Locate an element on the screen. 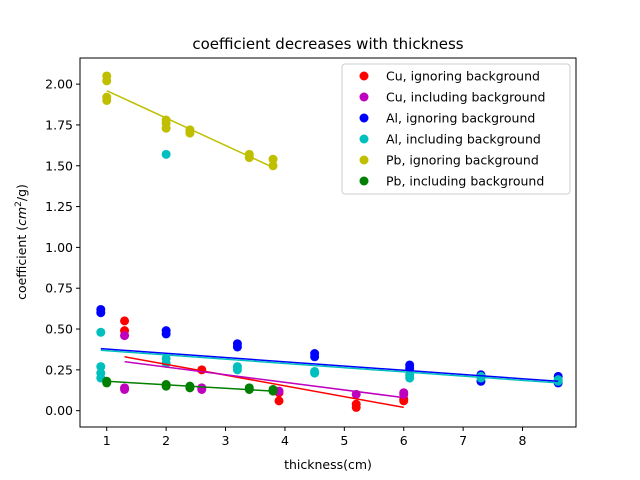 The width and height of the screenshot is (640, 480). x-axis-ticks: 1 2 3 4 5 6 7 8 is located at coordinates (315, 437).